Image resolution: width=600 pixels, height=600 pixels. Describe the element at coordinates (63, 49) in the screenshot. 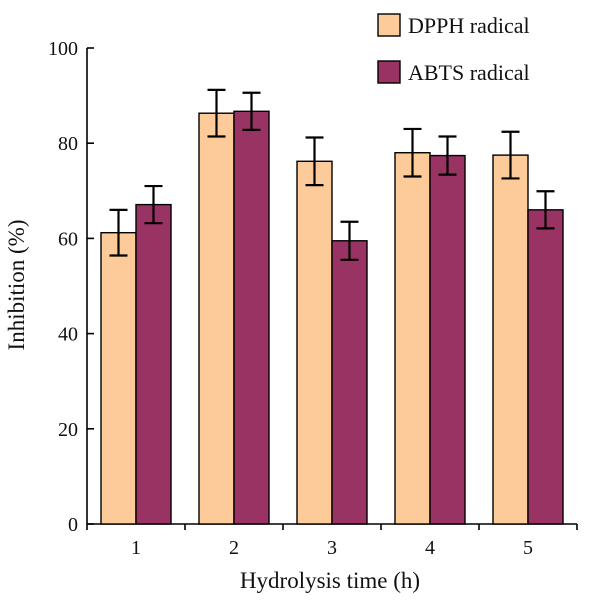

I see `y-tick-label: 100` at that location.